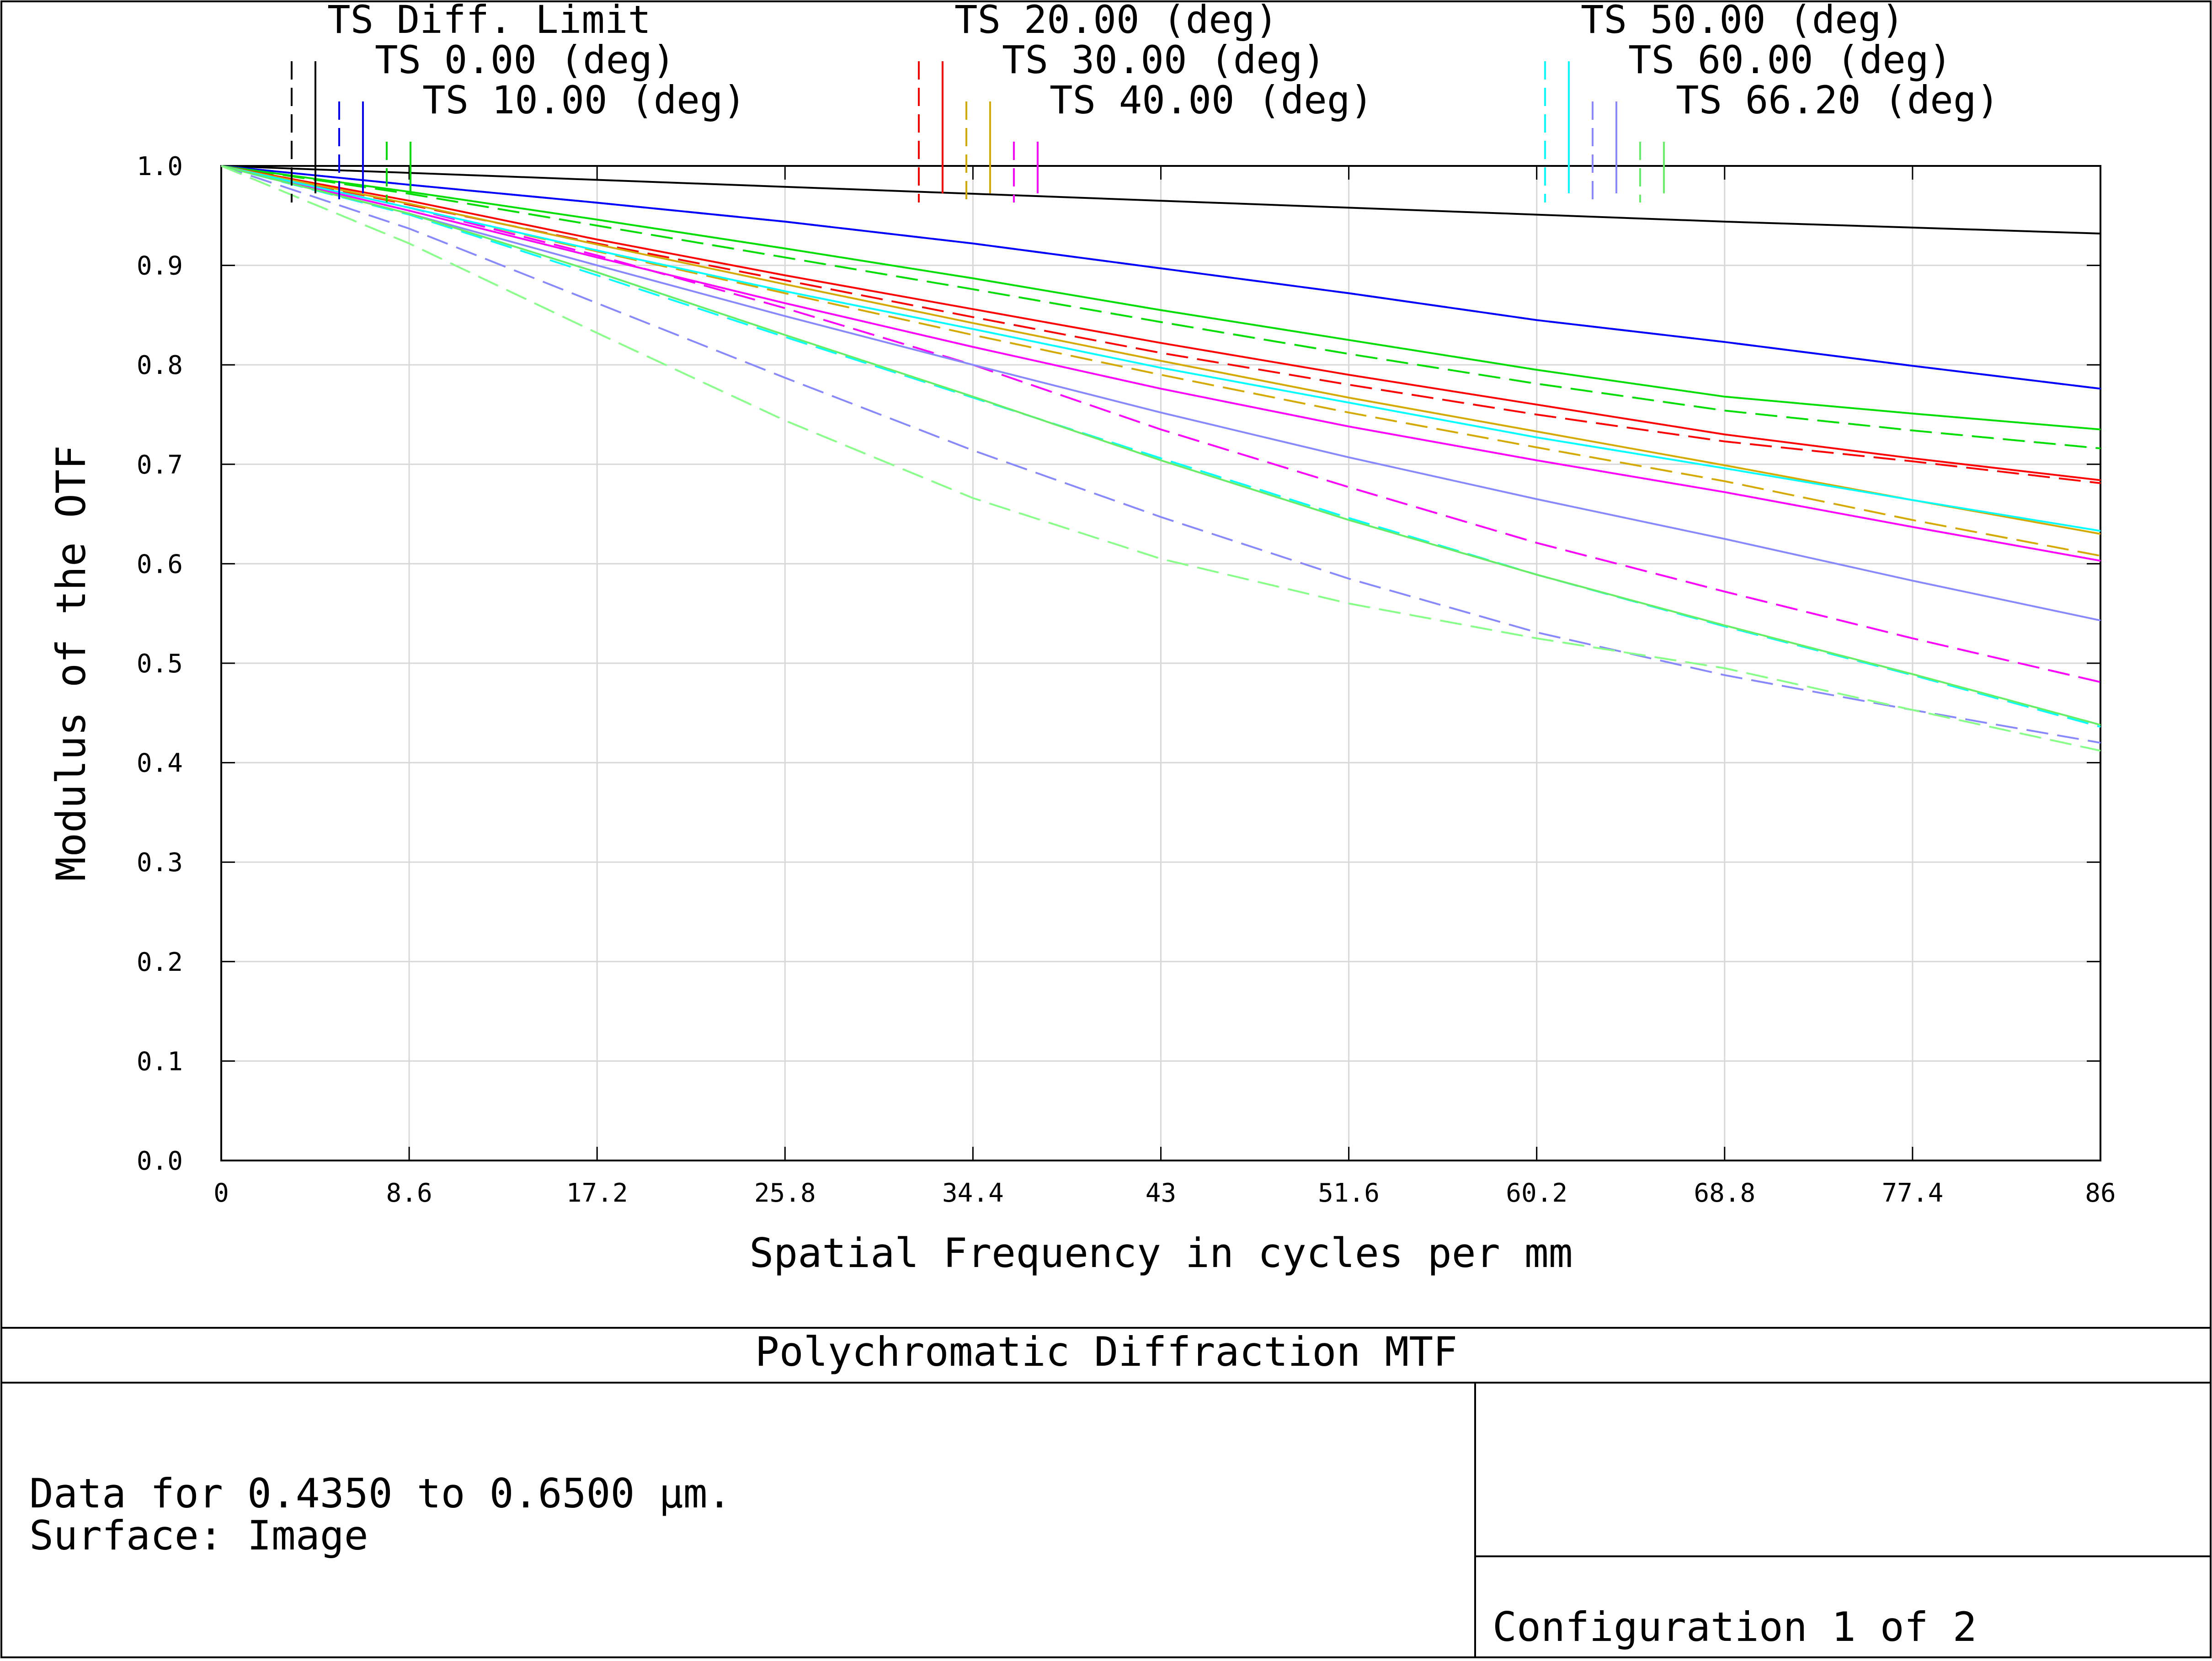  Describe the element at coordinates (160, 166) in the screenshot. I see `y-tick-label: 1.0` at that location.